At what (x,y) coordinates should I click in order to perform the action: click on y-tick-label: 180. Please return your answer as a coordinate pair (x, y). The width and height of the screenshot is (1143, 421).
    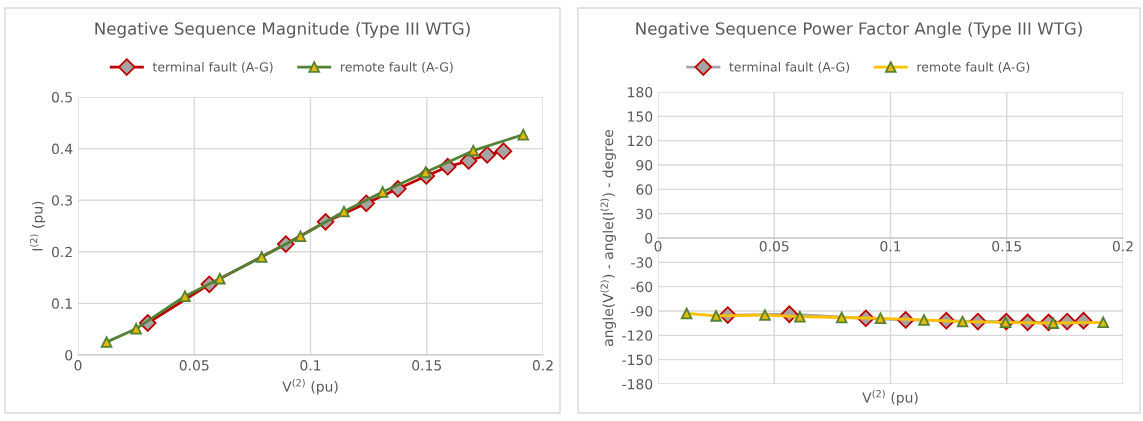
    Looking at the image, I should click on (640, 92).